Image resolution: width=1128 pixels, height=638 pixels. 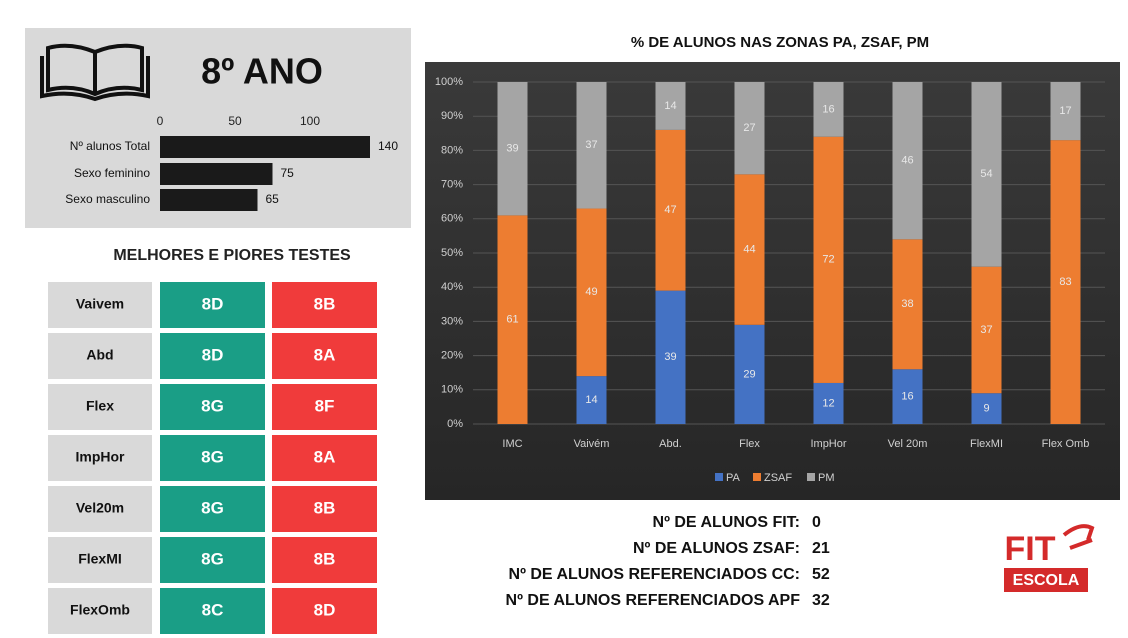 What do you see at coordinates (388, 146) in the screenshot?
I see `value-label: 140` at bounding box center [388, 146].